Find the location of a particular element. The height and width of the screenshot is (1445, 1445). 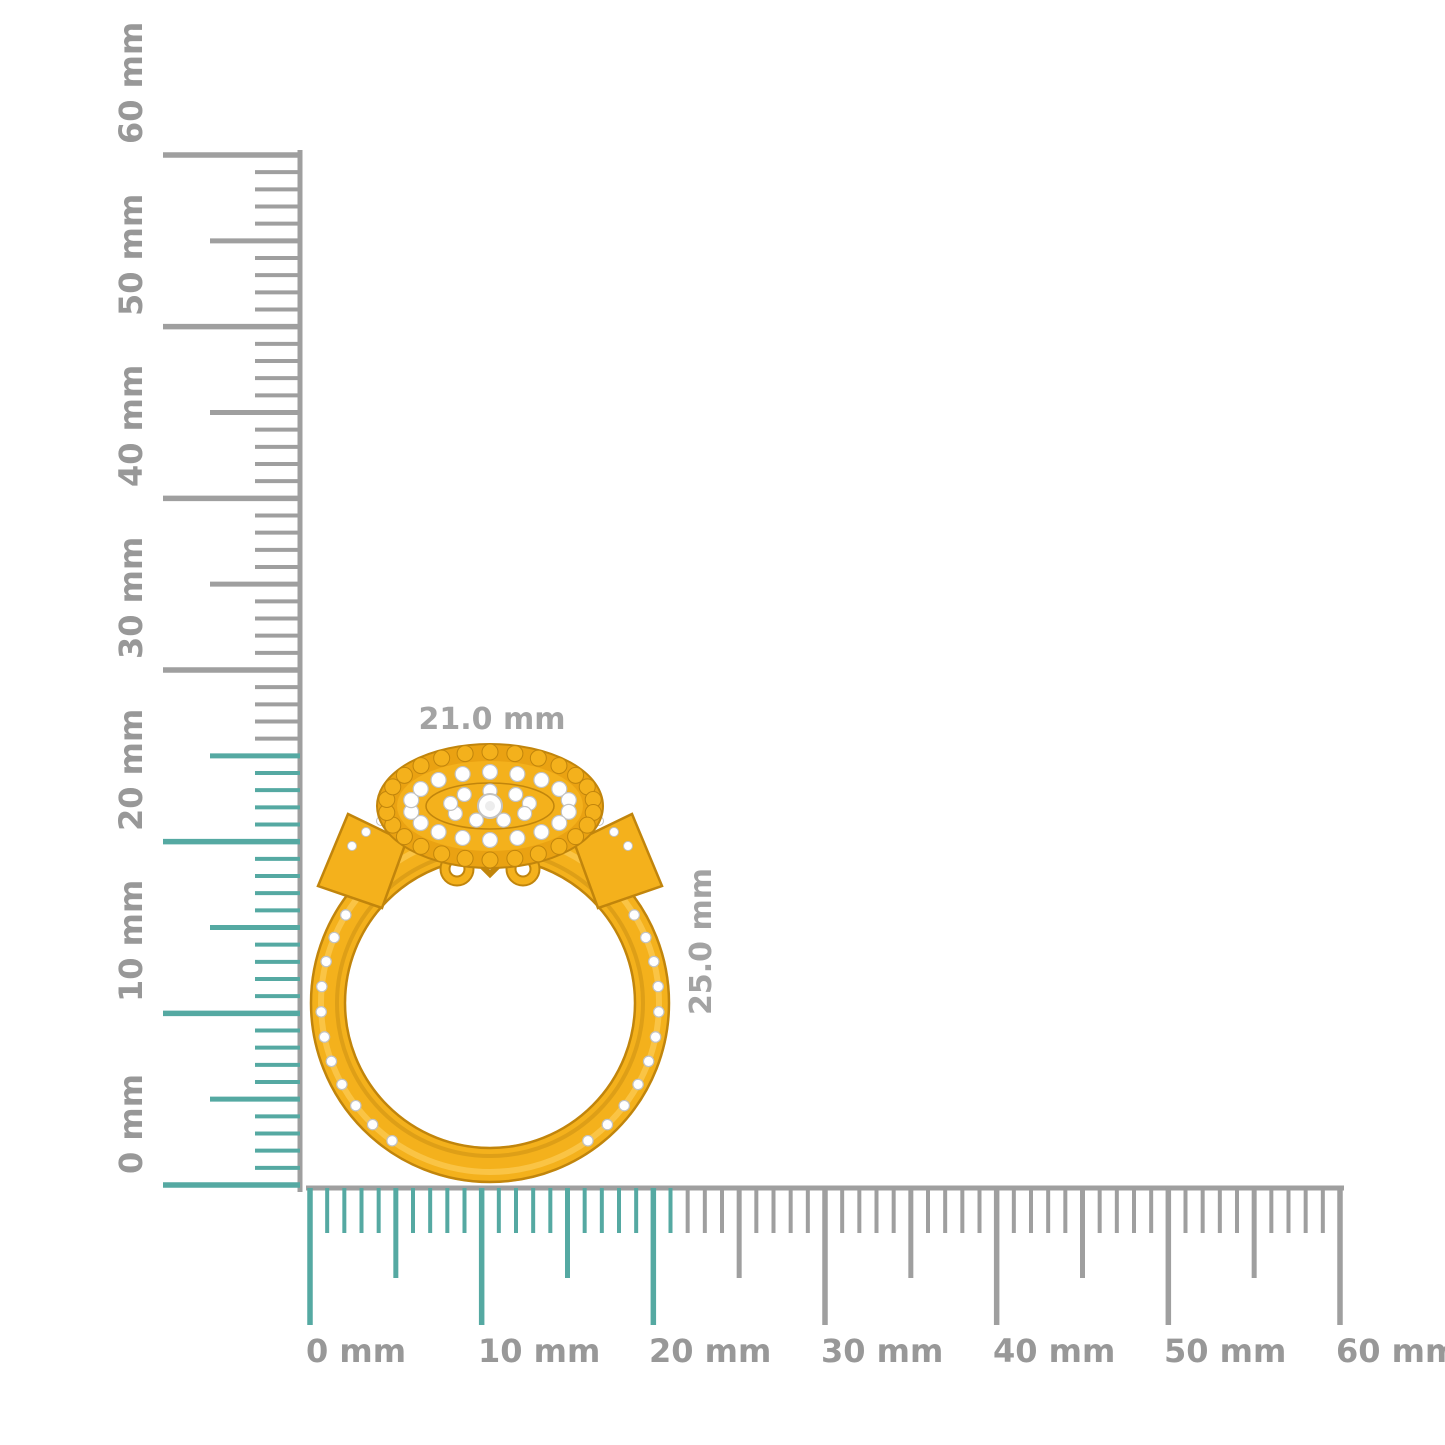

h-ruler-label-60mm: 60 mm is located at coordinates (1390, 1351).